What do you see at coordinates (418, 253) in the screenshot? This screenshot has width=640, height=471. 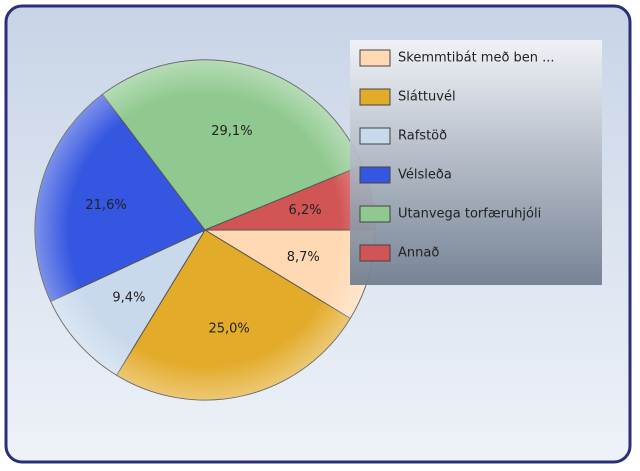 I see `legend-label: Annað` at bounding box center [418, 253].